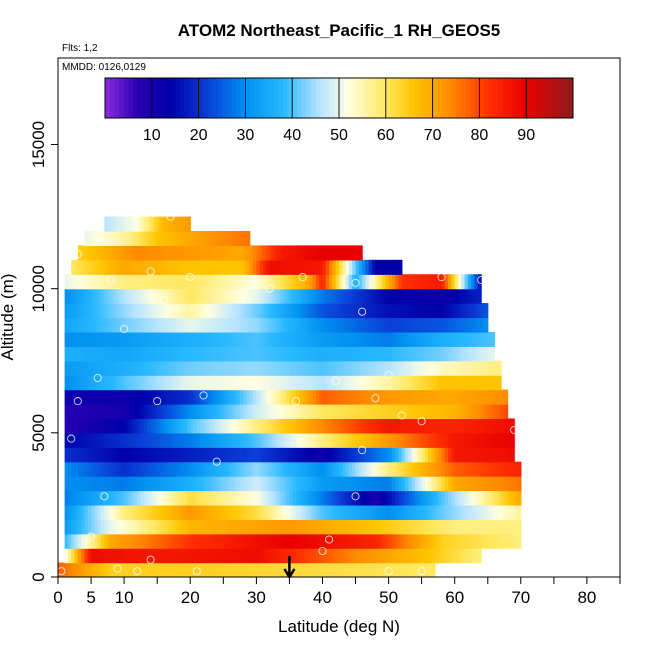  What do you see at coordinates (124, 597) in the screenshot?
I see `x-tick-label: 10` at bounding box center [124, 597].